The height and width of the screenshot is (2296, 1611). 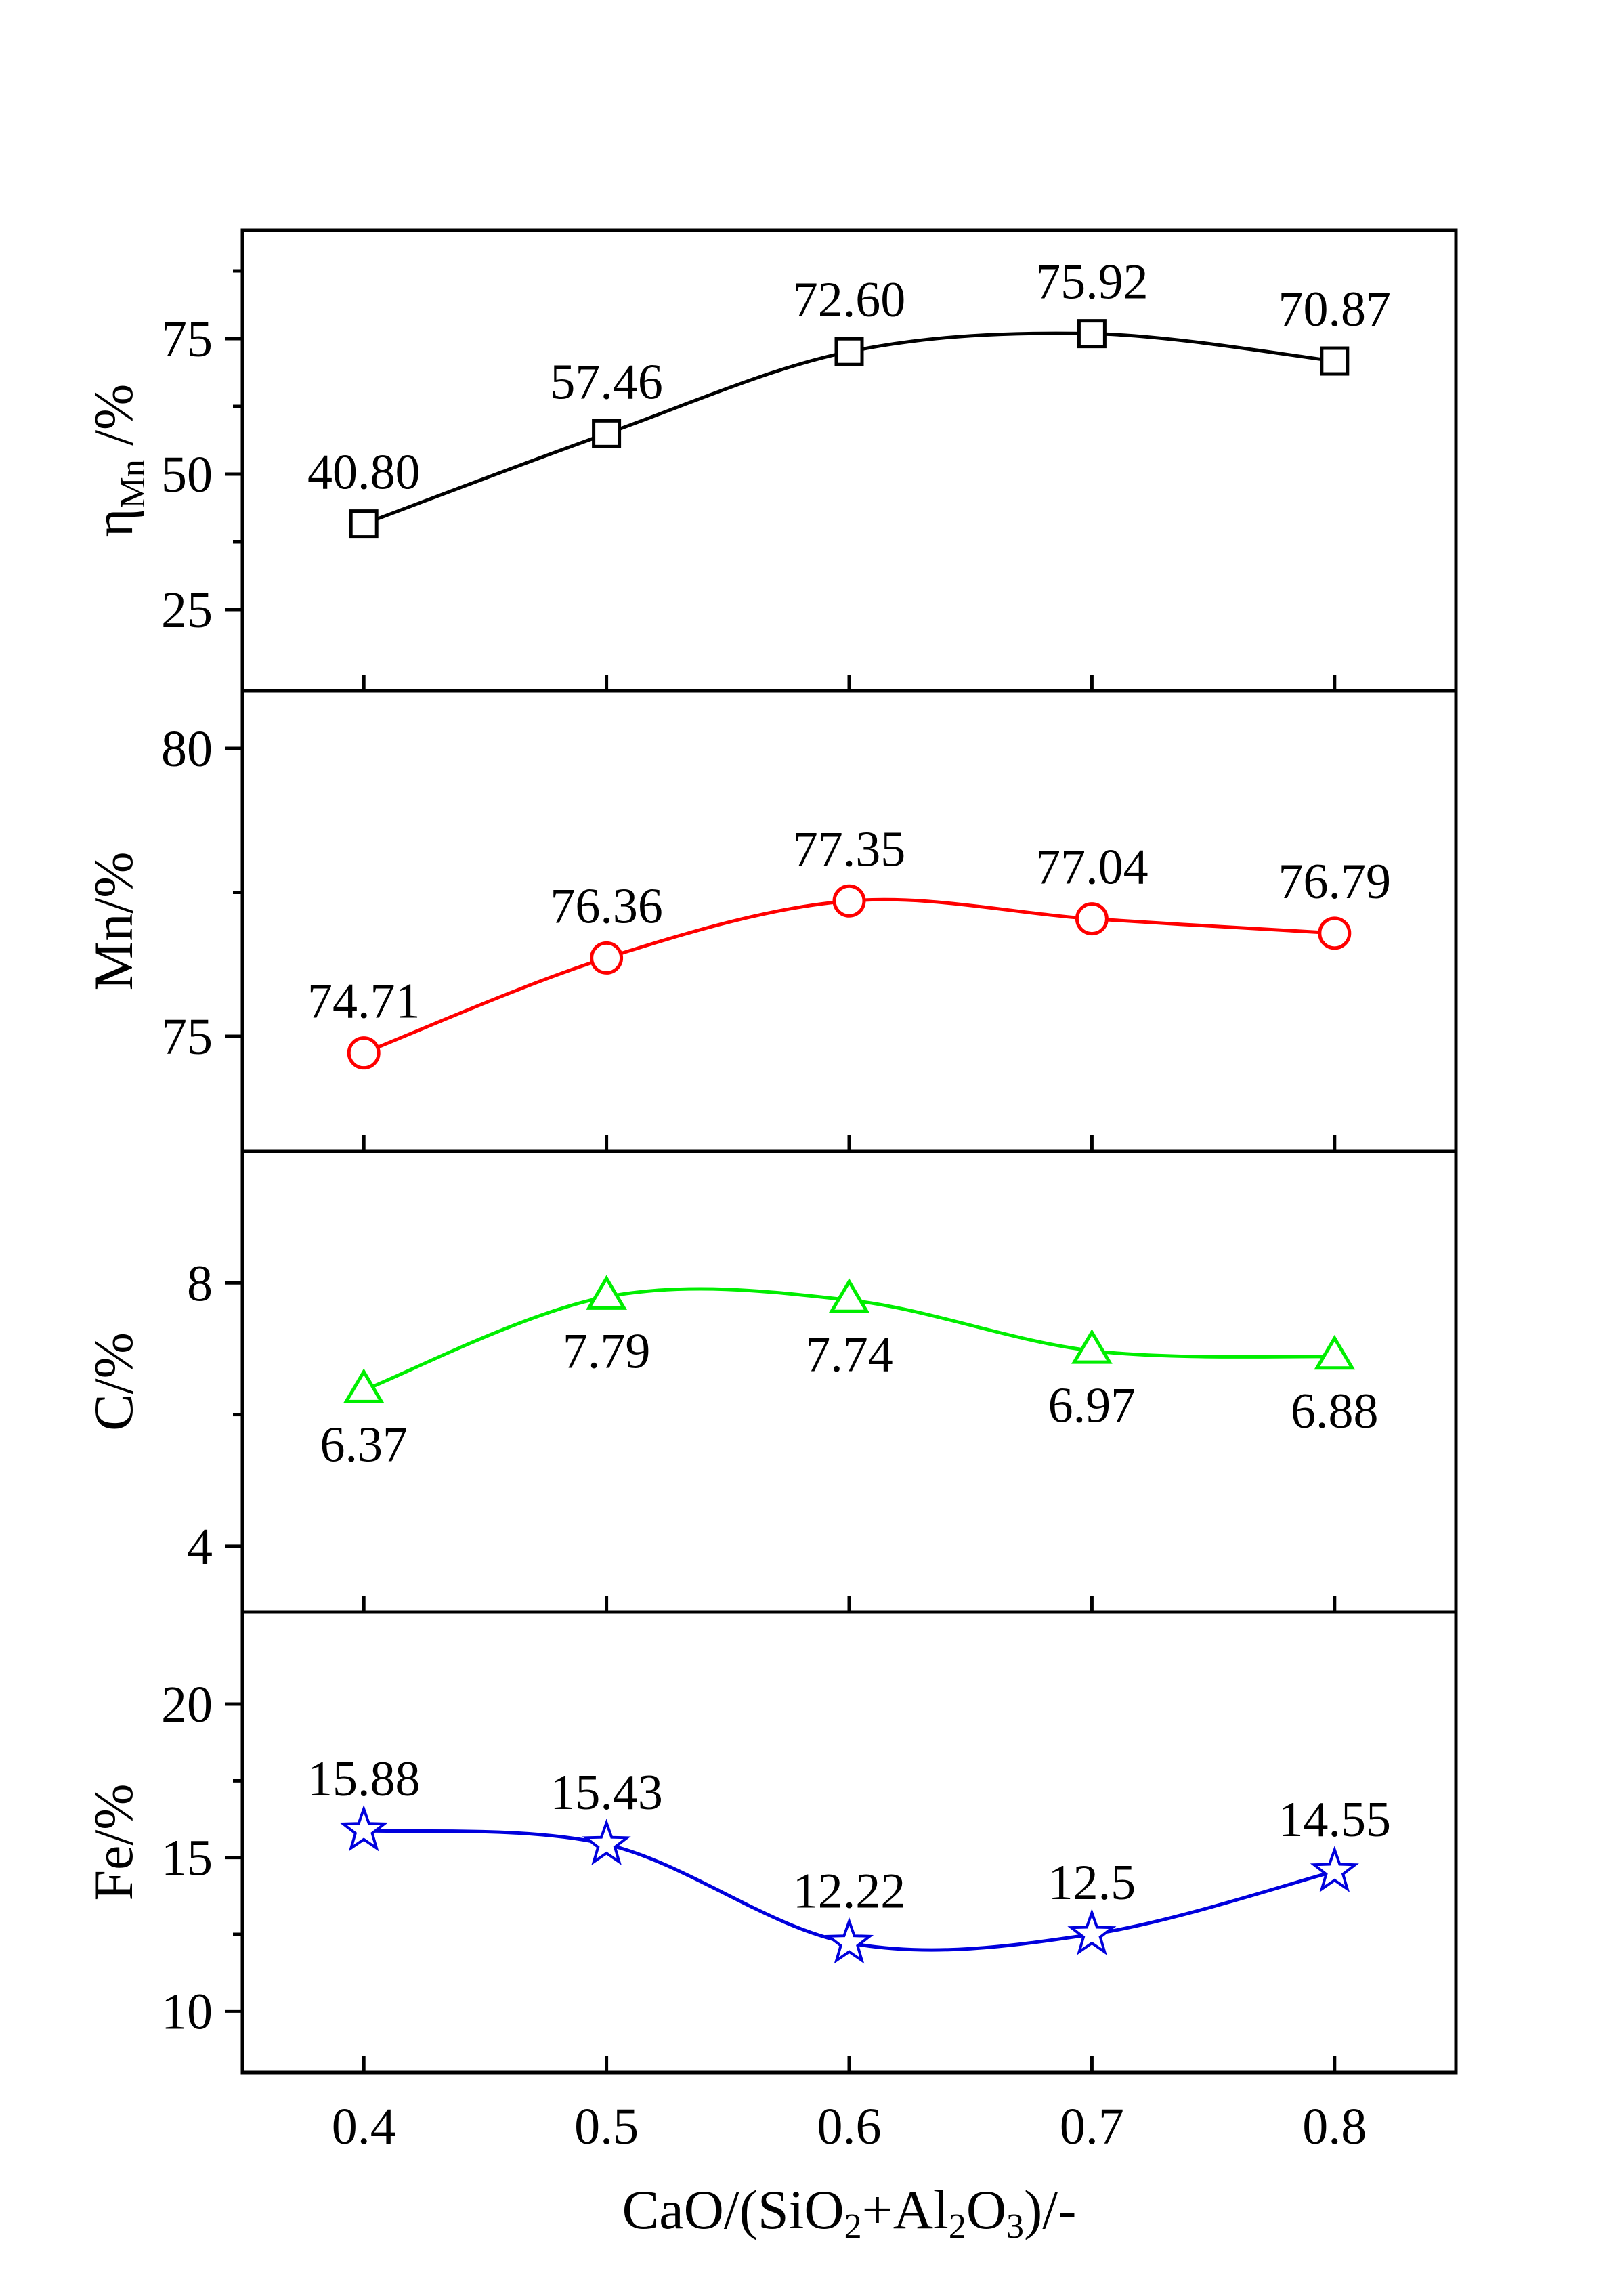 I want to click on data-label: 77.04, so click(x=1091, y=867).